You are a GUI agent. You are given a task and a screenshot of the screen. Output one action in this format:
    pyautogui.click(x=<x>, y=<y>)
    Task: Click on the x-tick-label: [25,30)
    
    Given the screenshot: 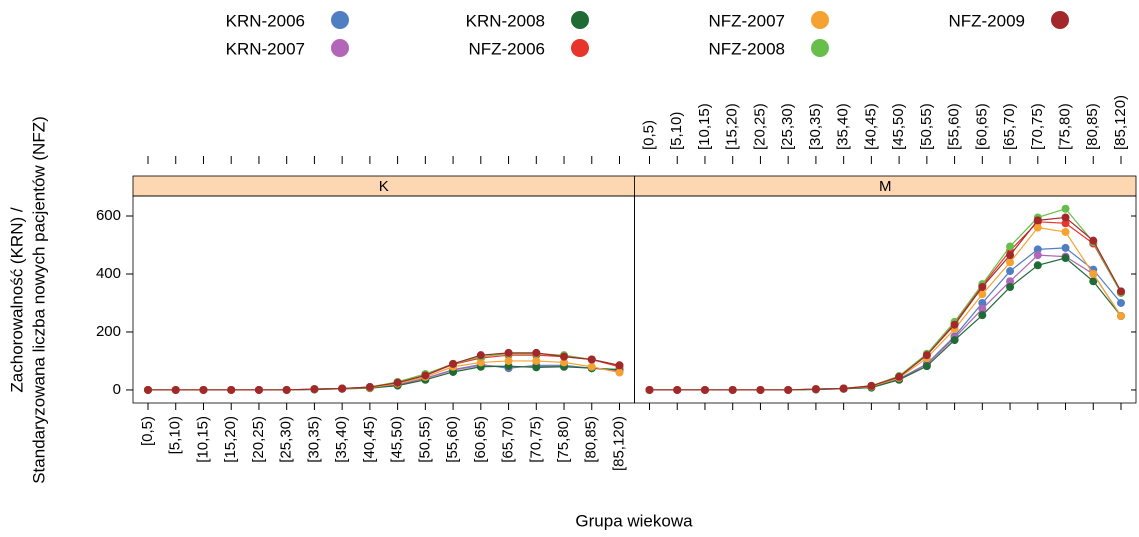 What is the action you would take?
    pyautogui.click(x=286, y=439)
    